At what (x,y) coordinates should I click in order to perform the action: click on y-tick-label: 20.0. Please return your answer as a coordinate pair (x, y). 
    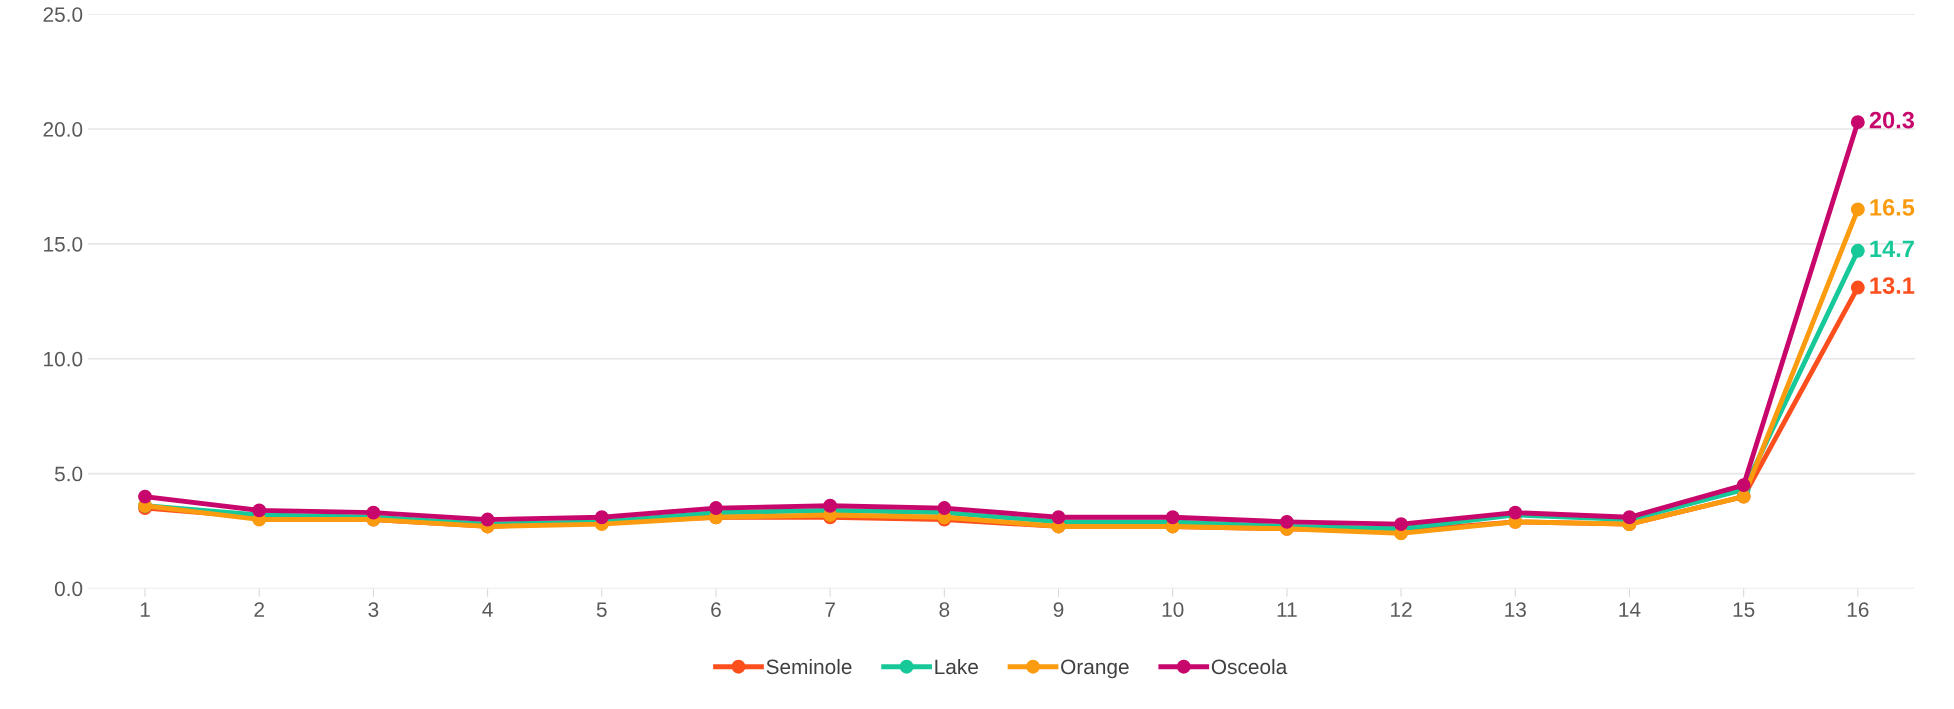
    Looking at the image, I should click on (63, 129).